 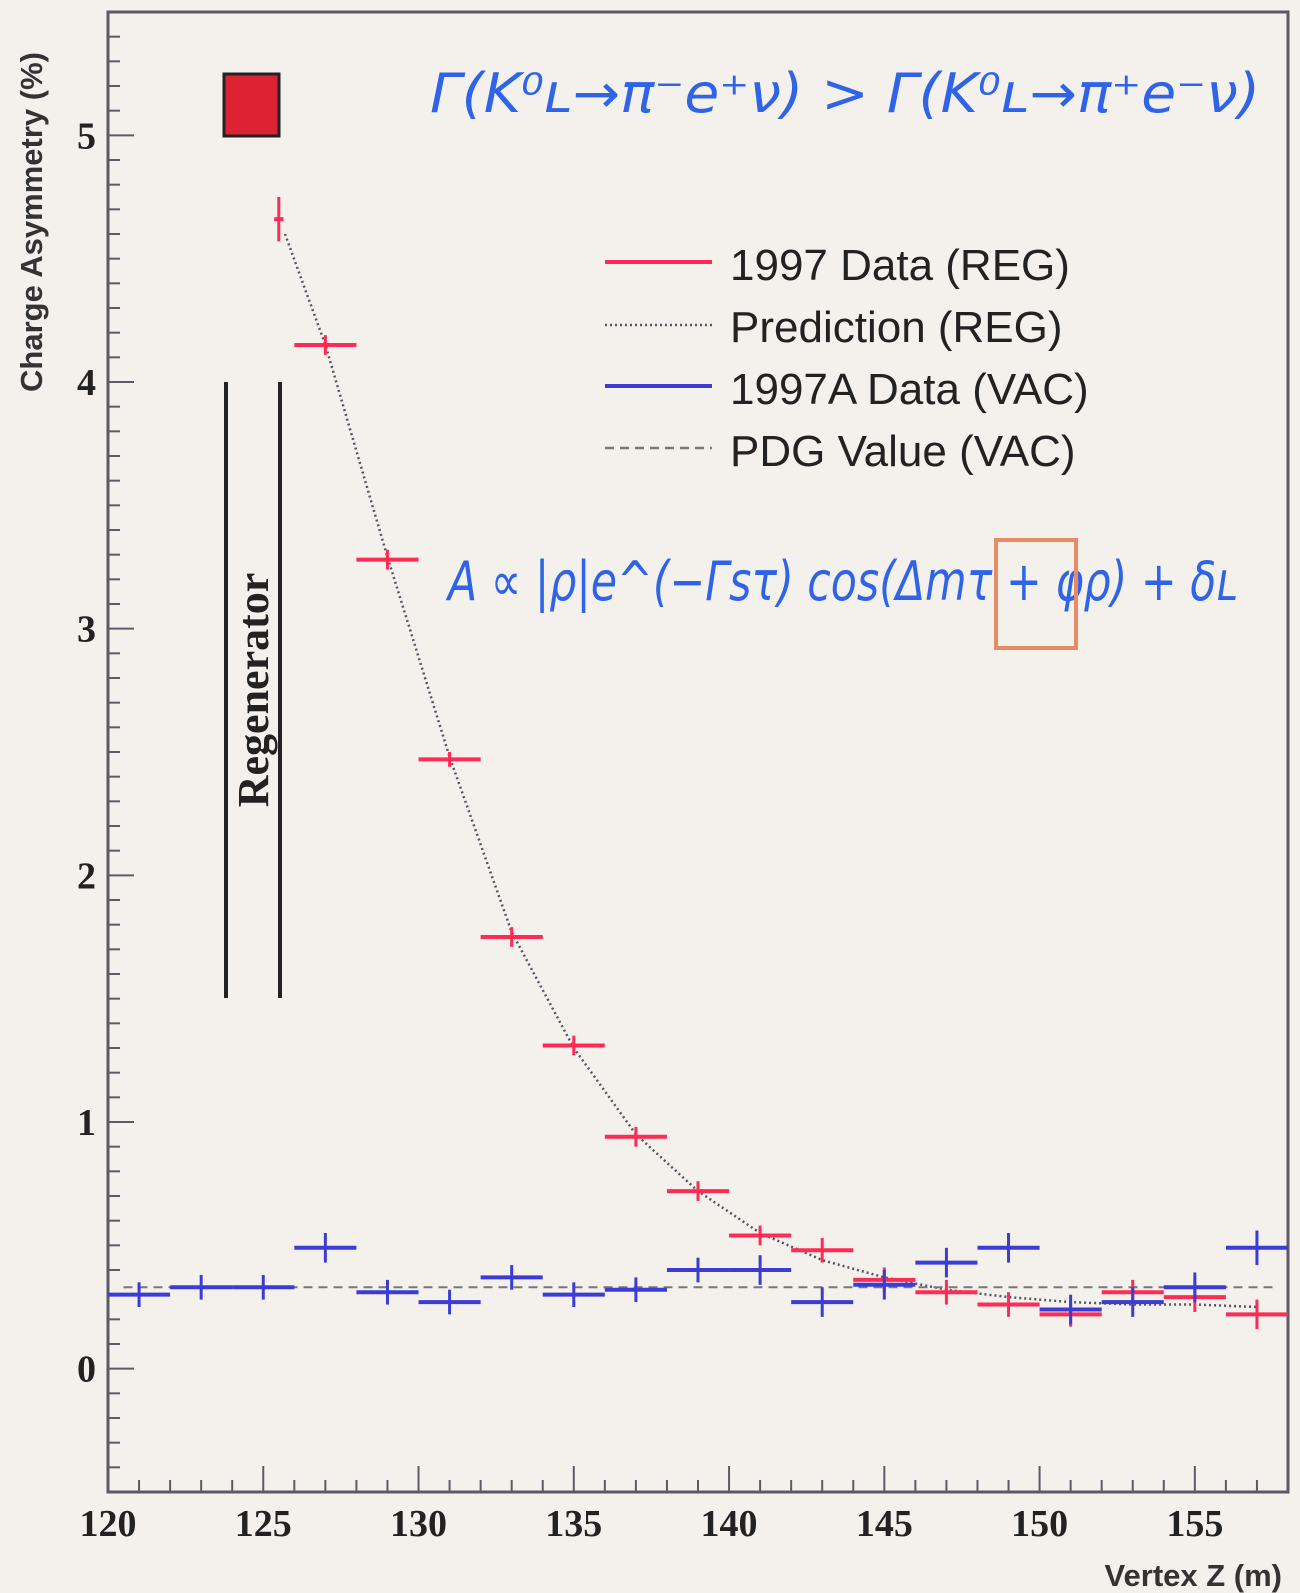 What do you see at coordinates (86, 876) in the screenshot?
I see `y-tick-label: 2` at bounding box center [86, 876].